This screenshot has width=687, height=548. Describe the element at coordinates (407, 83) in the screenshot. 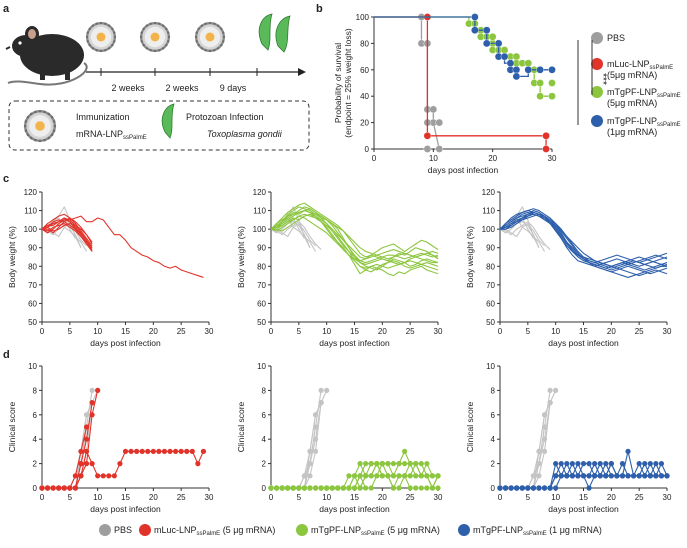

I see `survival-series-line` at that location.